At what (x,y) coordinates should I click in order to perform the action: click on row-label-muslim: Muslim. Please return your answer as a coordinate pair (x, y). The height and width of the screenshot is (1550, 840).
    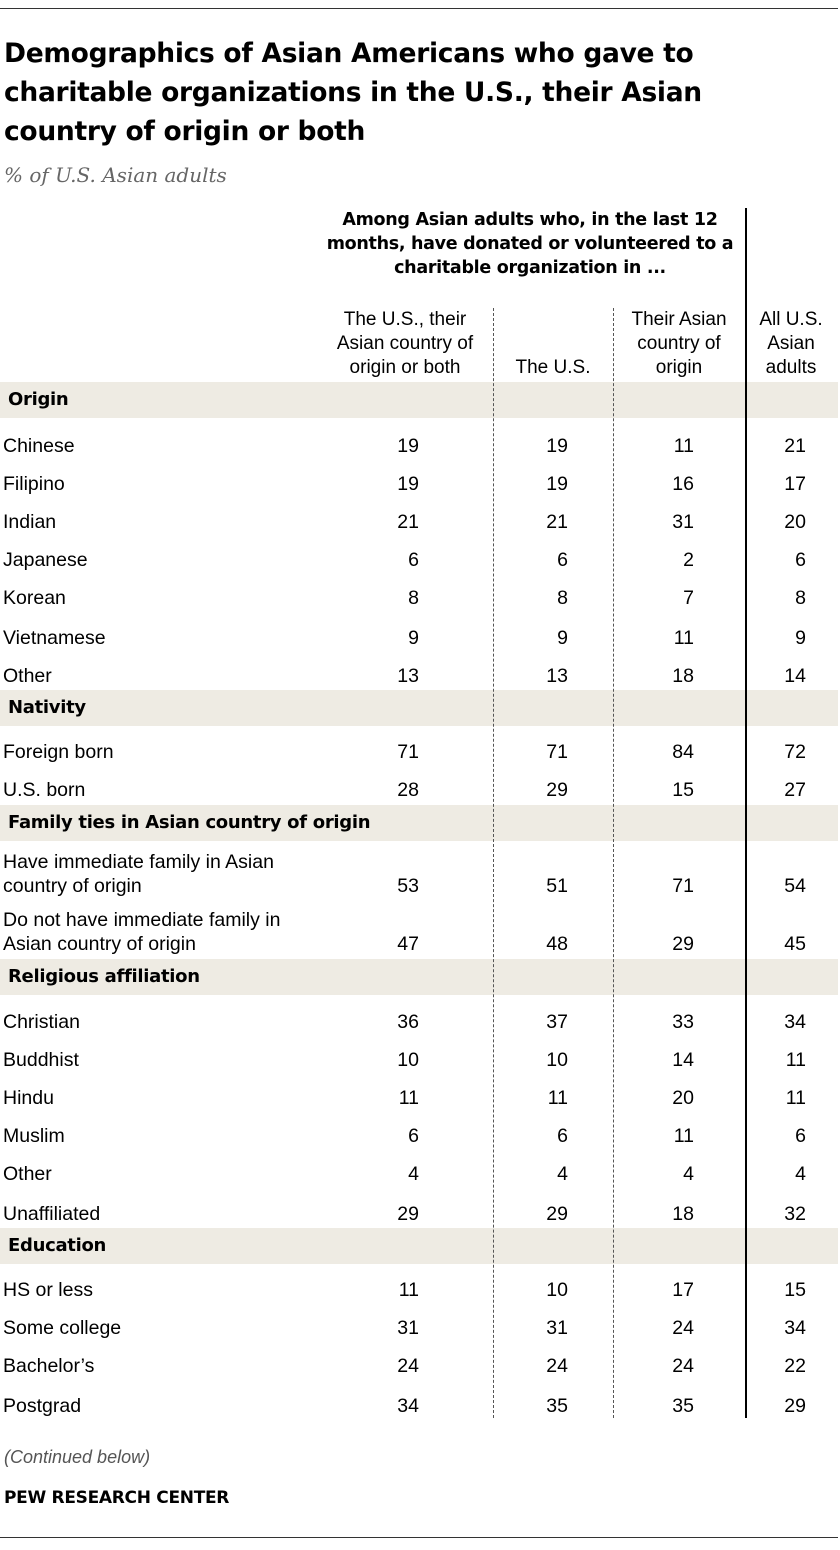
    Looking at the image, I should click on (34, 1136).